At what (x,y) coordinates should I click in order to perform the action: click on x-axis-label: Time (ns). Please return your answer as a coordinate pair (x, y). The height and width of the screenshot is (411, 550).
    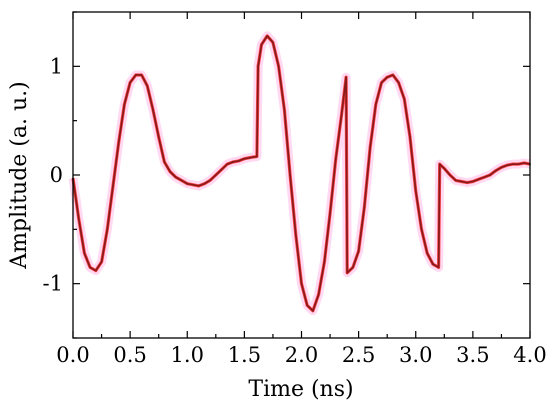
    Looking at the image, I should click on (300, 389).